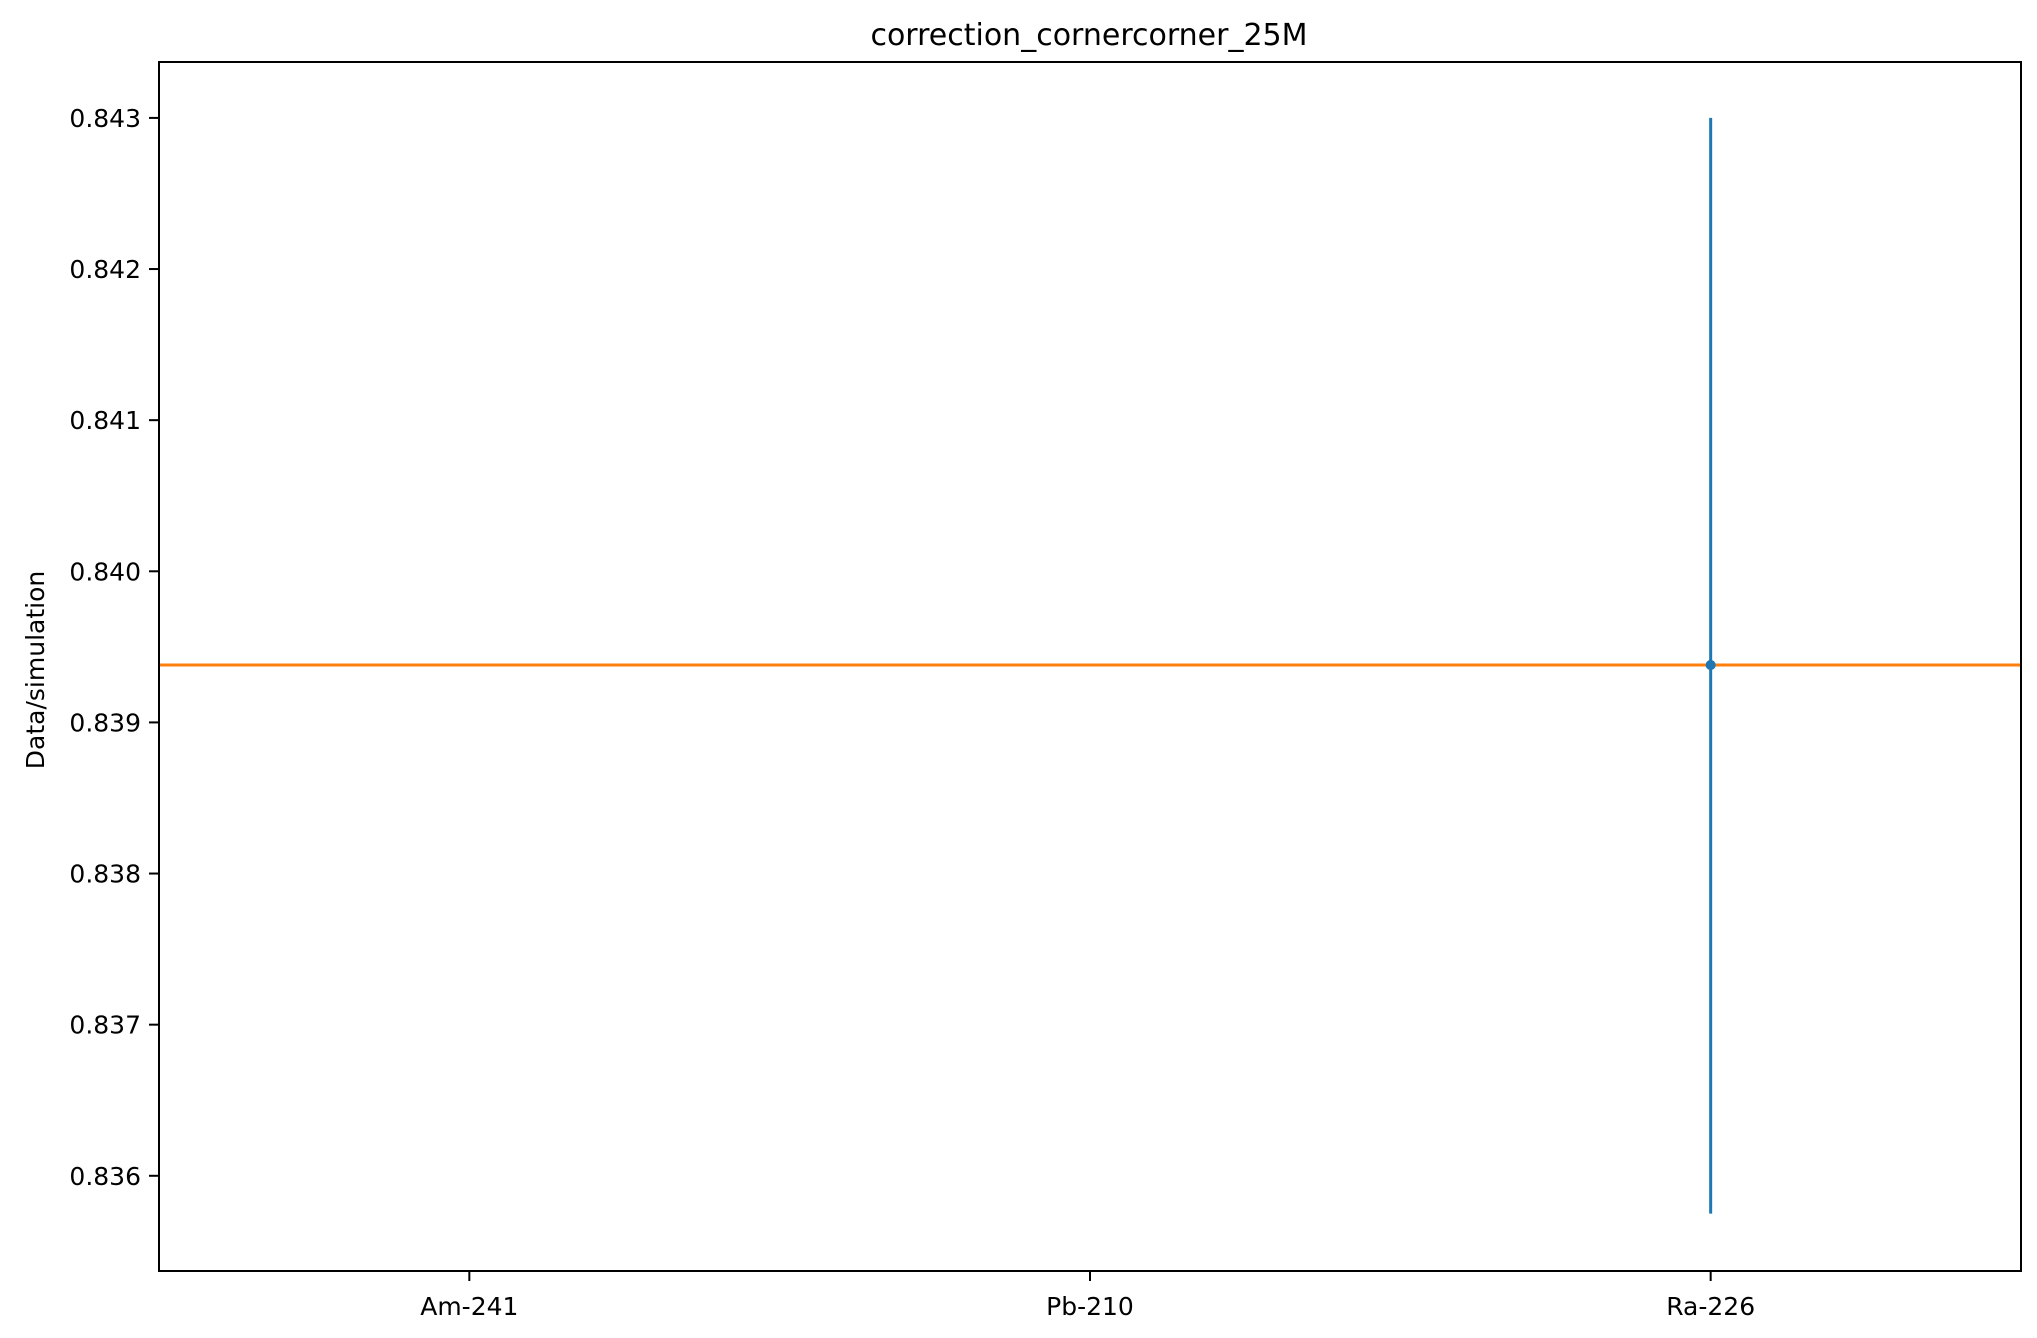  What do you see at coordinates (105, 874) in the screenshot?
I see `y-tick-label: 0.838` at bounding box center [105, 874].